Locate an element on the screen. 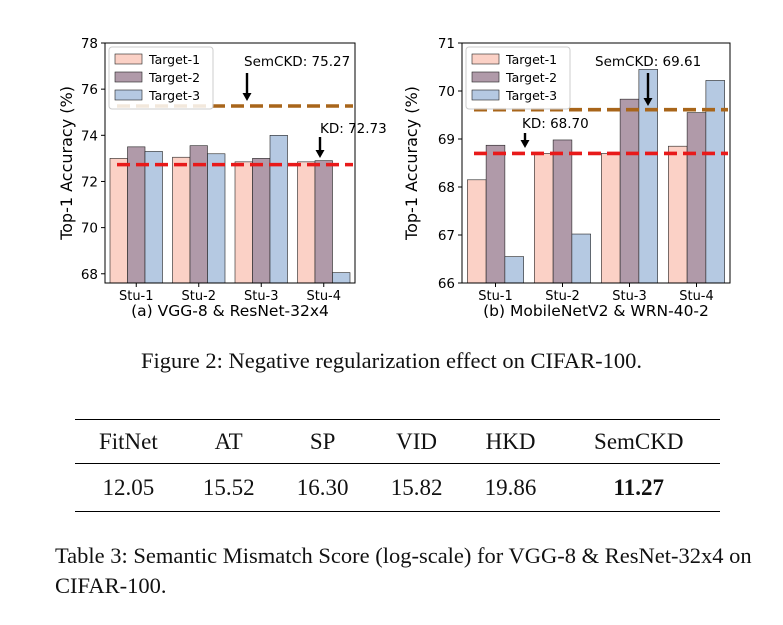 Image resolution: width=783 pixels, height=625 pixels. y-tick-label: 72 is located at coordinates (89, 182).